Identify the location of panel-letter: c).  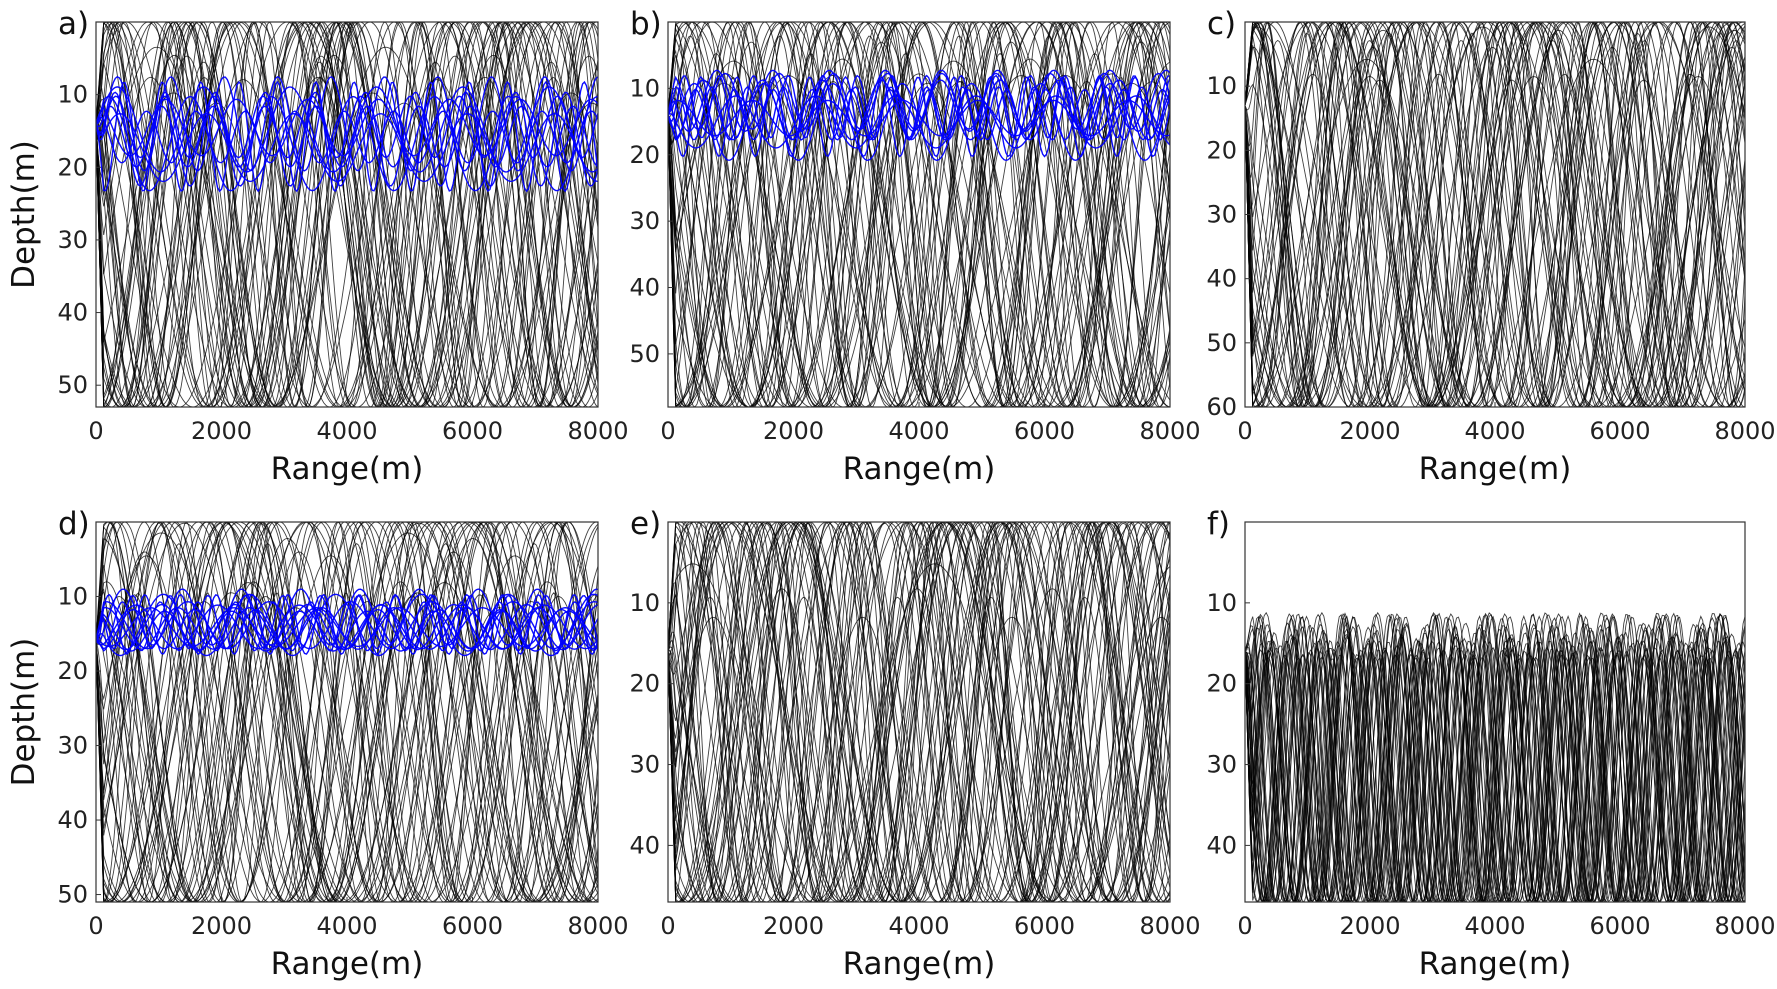
(1221, 24).